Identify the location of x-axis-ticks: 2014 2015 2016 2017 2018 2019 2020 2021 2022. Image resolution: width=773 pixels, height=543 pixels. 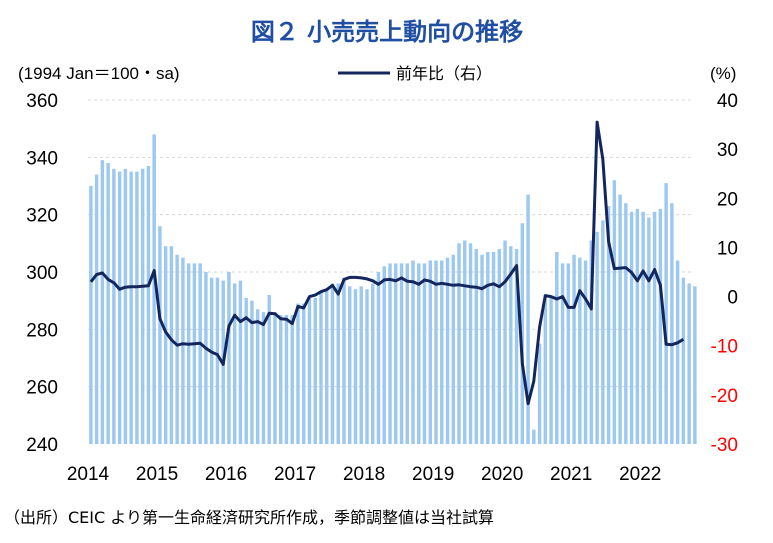
(364, 474).